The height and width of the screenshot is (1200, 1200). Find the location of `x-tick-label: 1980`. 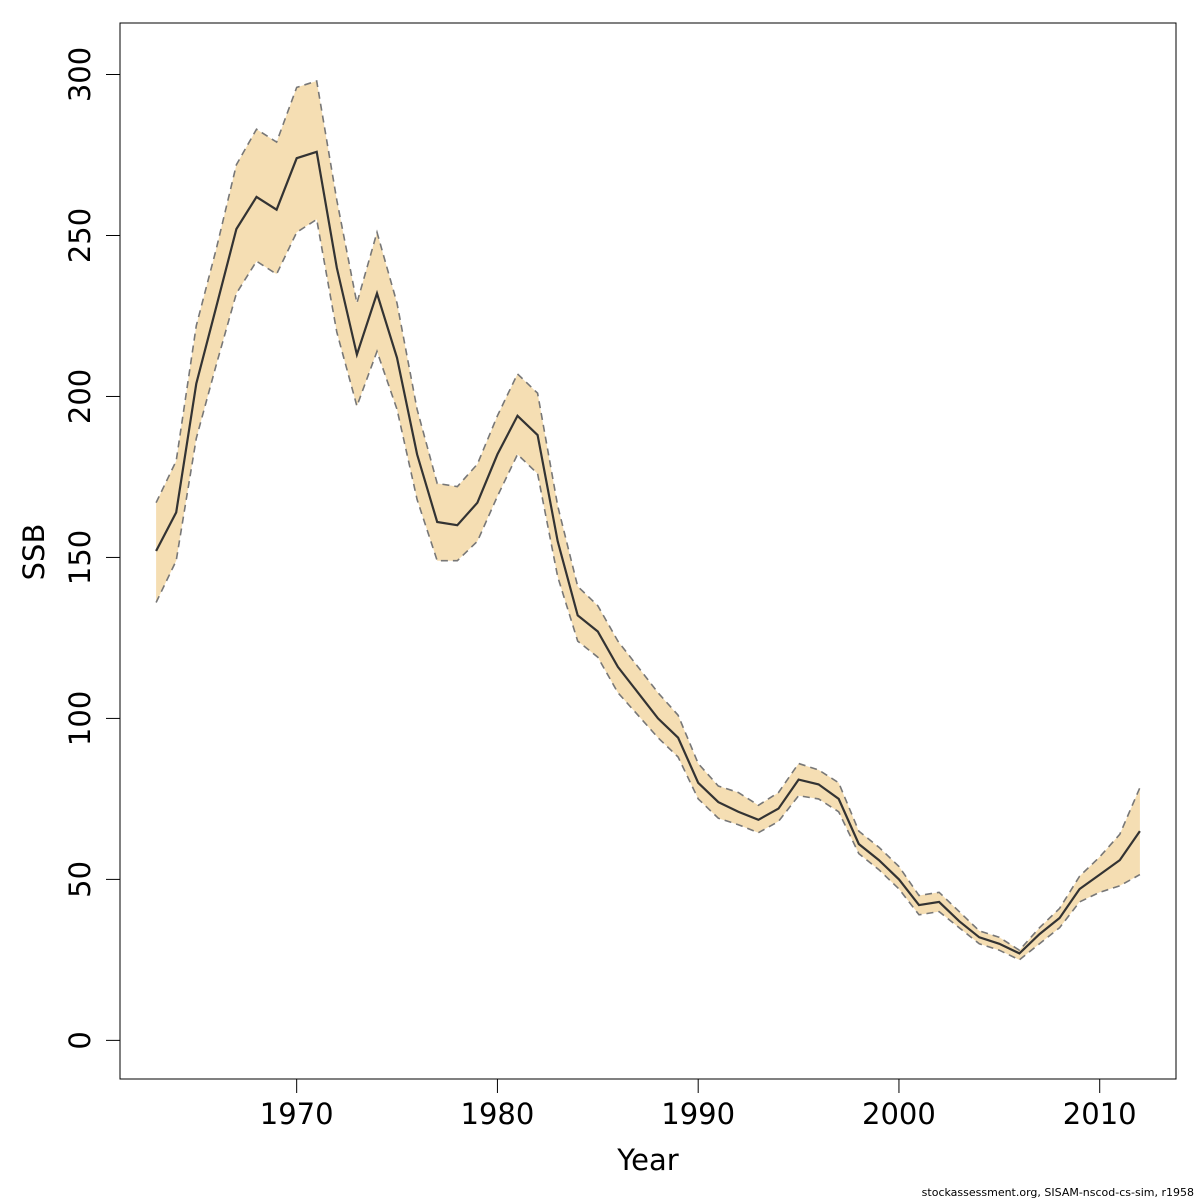

x-tick-label: 1980 is located at coordinates (498, 1114).